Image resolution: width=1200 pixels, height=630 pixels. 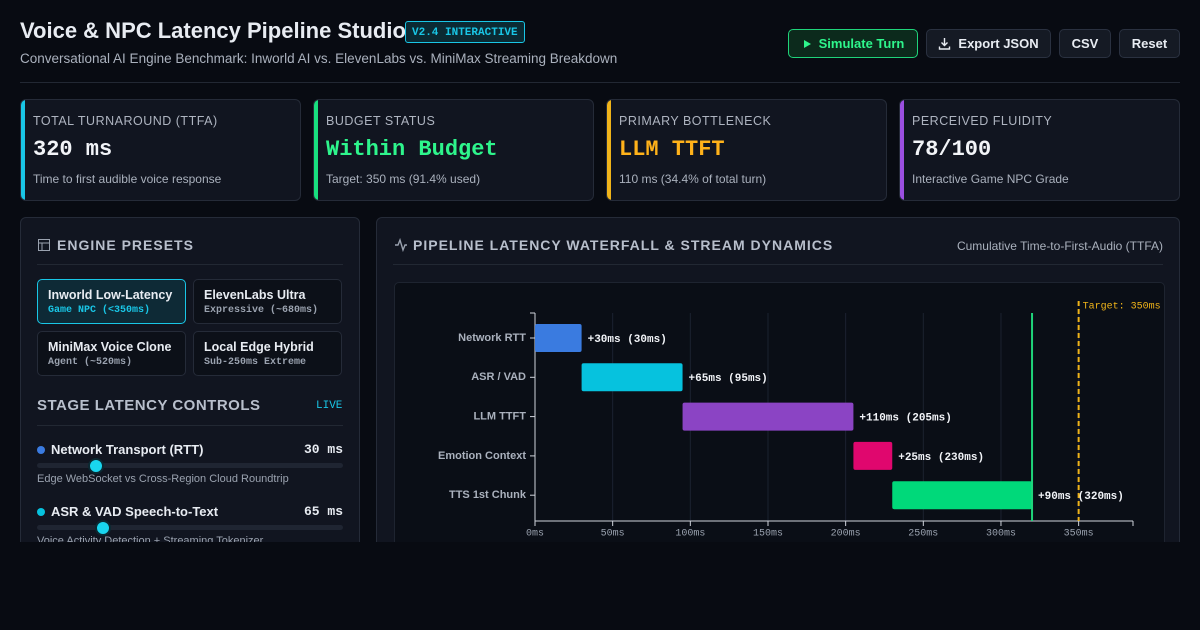 I want to click on y-tick-label: Emotion Context, so click(x=482, y=456).